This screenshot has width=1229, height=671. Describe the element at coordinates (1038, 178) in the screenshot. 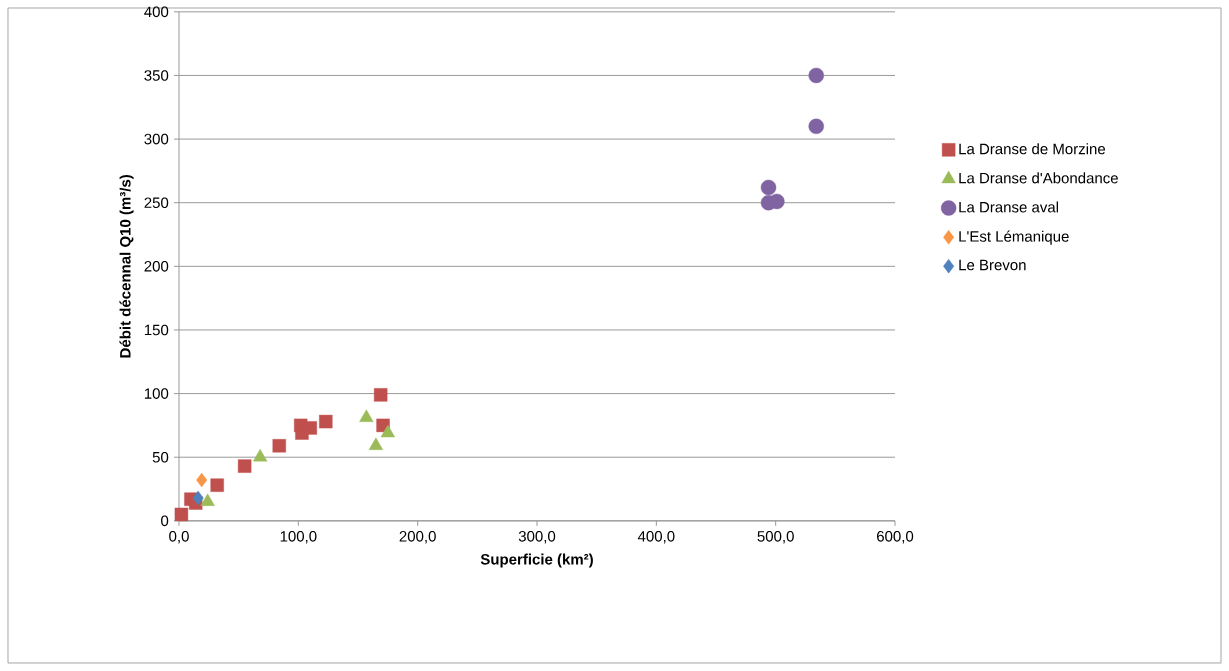

I see `legend-label: La Dranse d'Abondance` at that location.